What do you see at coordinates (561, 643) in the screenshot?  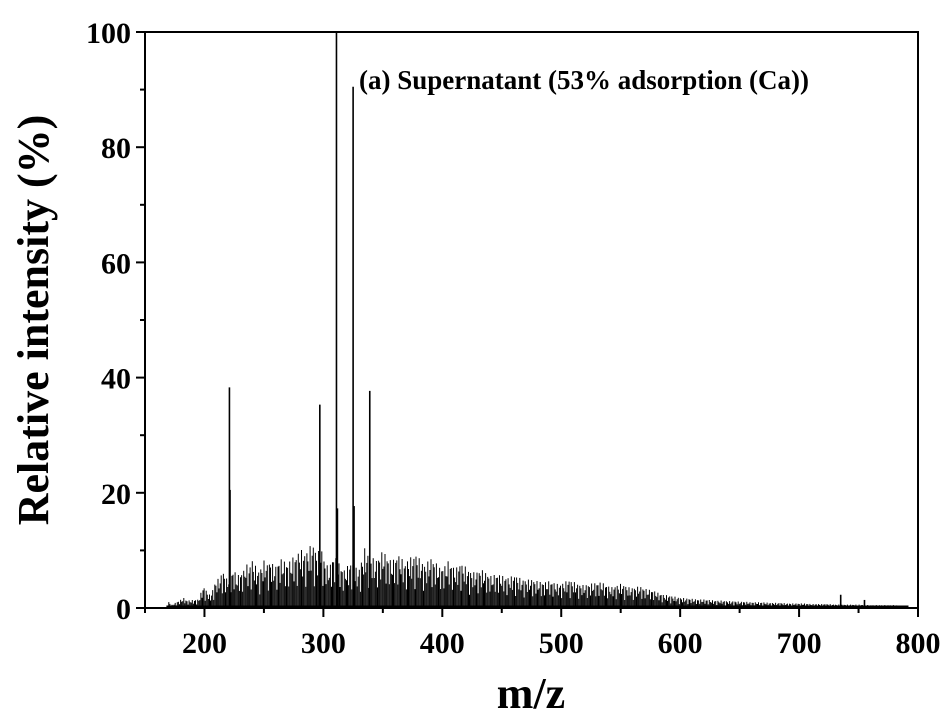 I see `x-tick-label: 500` at bounding box center [561, 643].